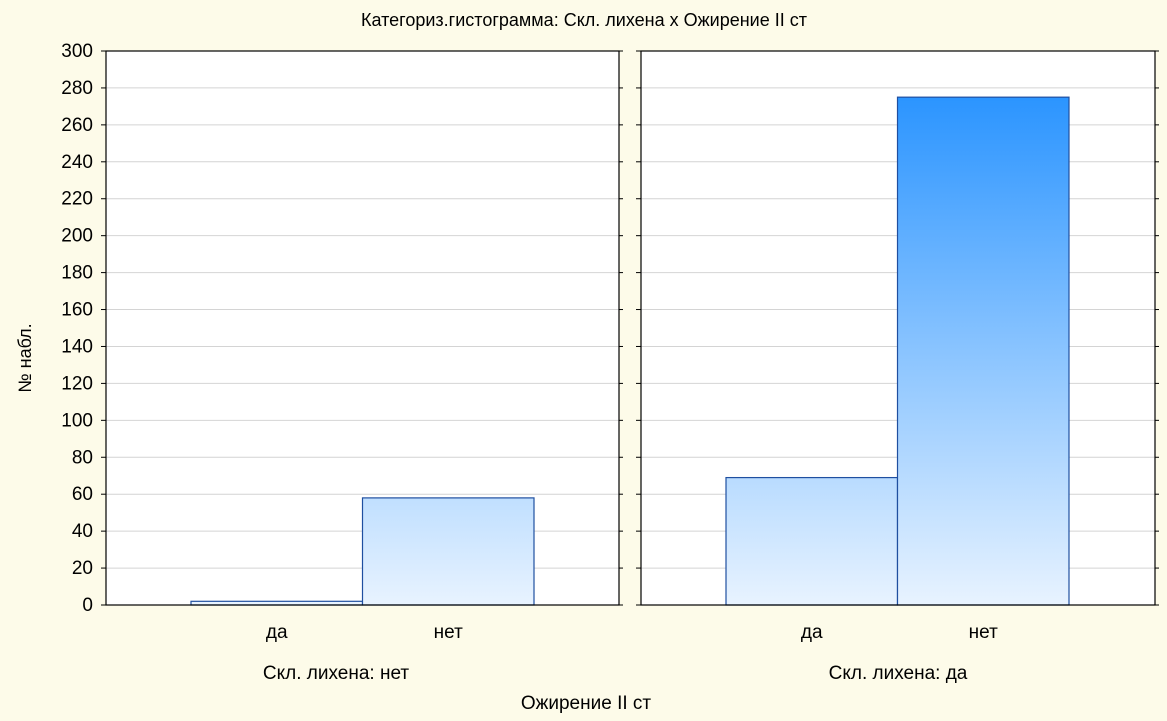  What do you see at coordinates (82, 494) in the screenshot?
I see `y-tick-label: 60` at bounding box center [82, 494].